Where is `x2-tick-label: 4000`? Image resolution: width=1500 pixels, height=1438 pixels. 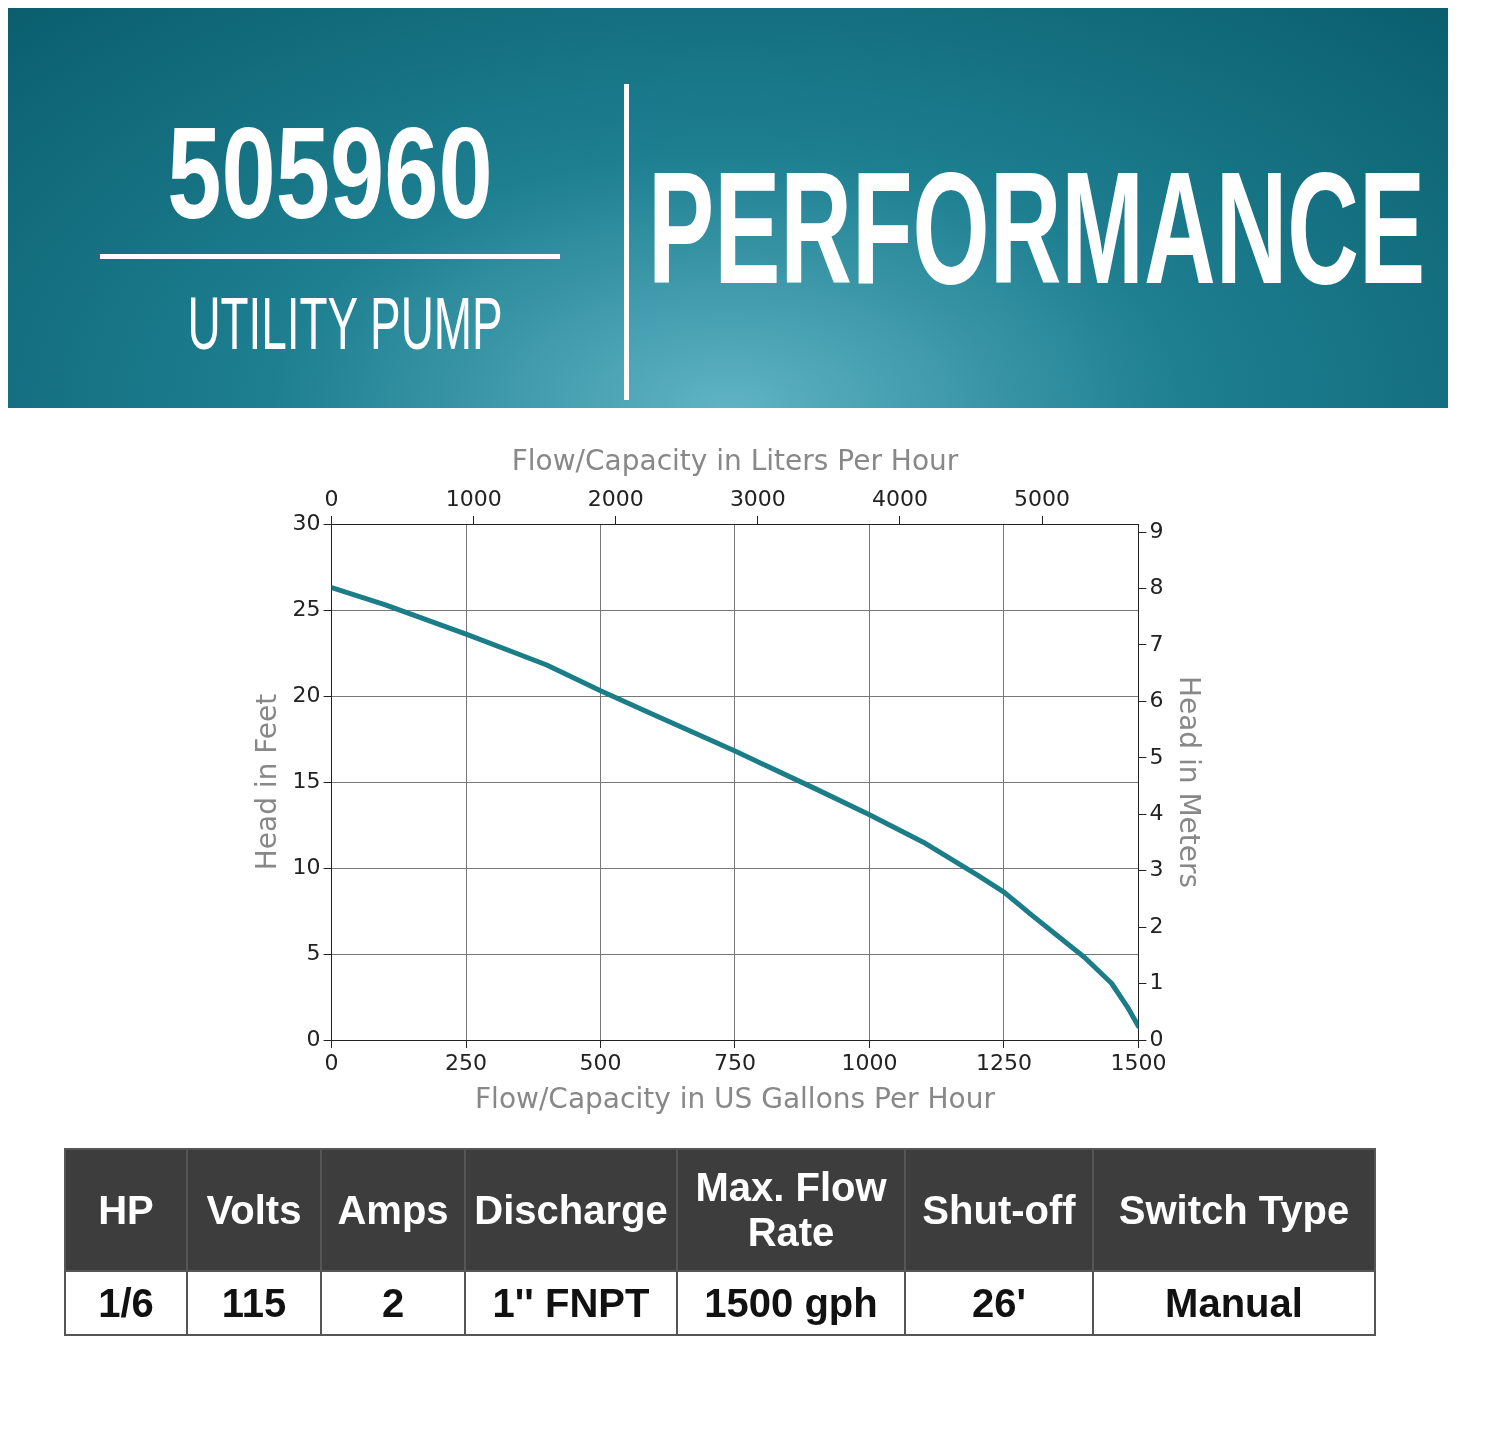 x2-tick-label: 4000 is located at coordinates (899, 498).